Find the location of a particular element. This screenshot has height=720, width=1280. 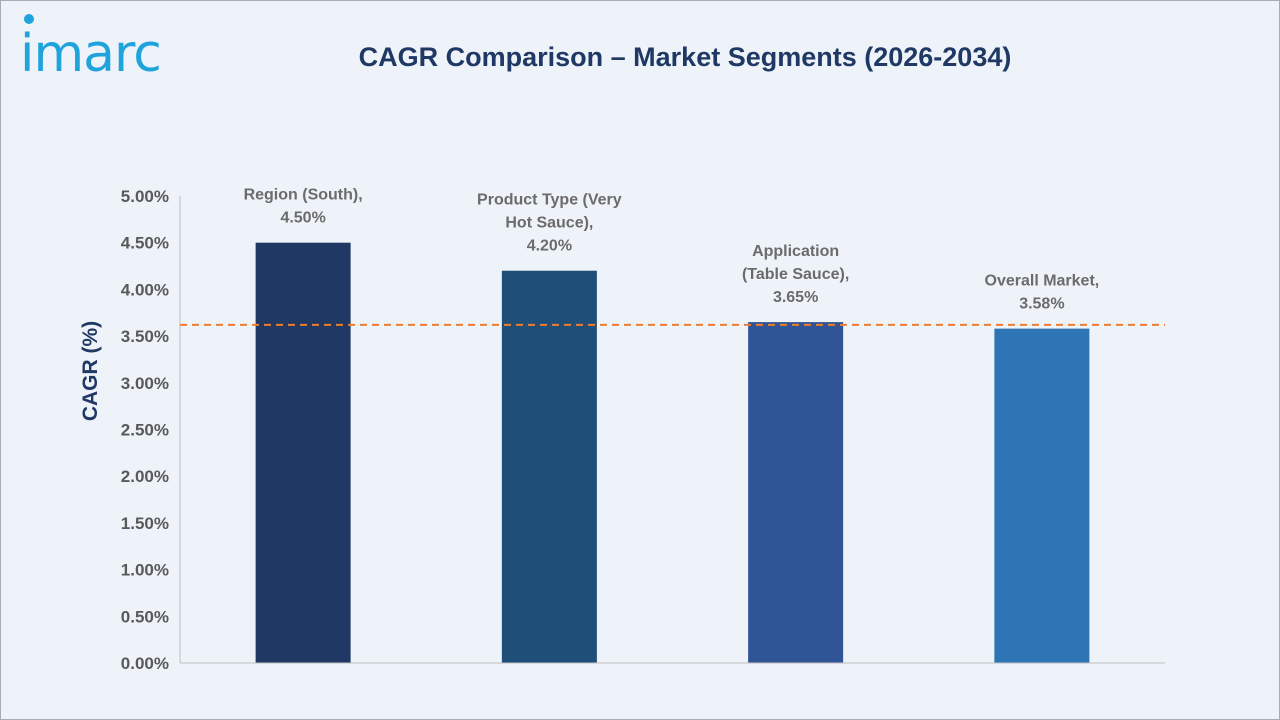

data-label: Application is located at coordinates (795, 251).